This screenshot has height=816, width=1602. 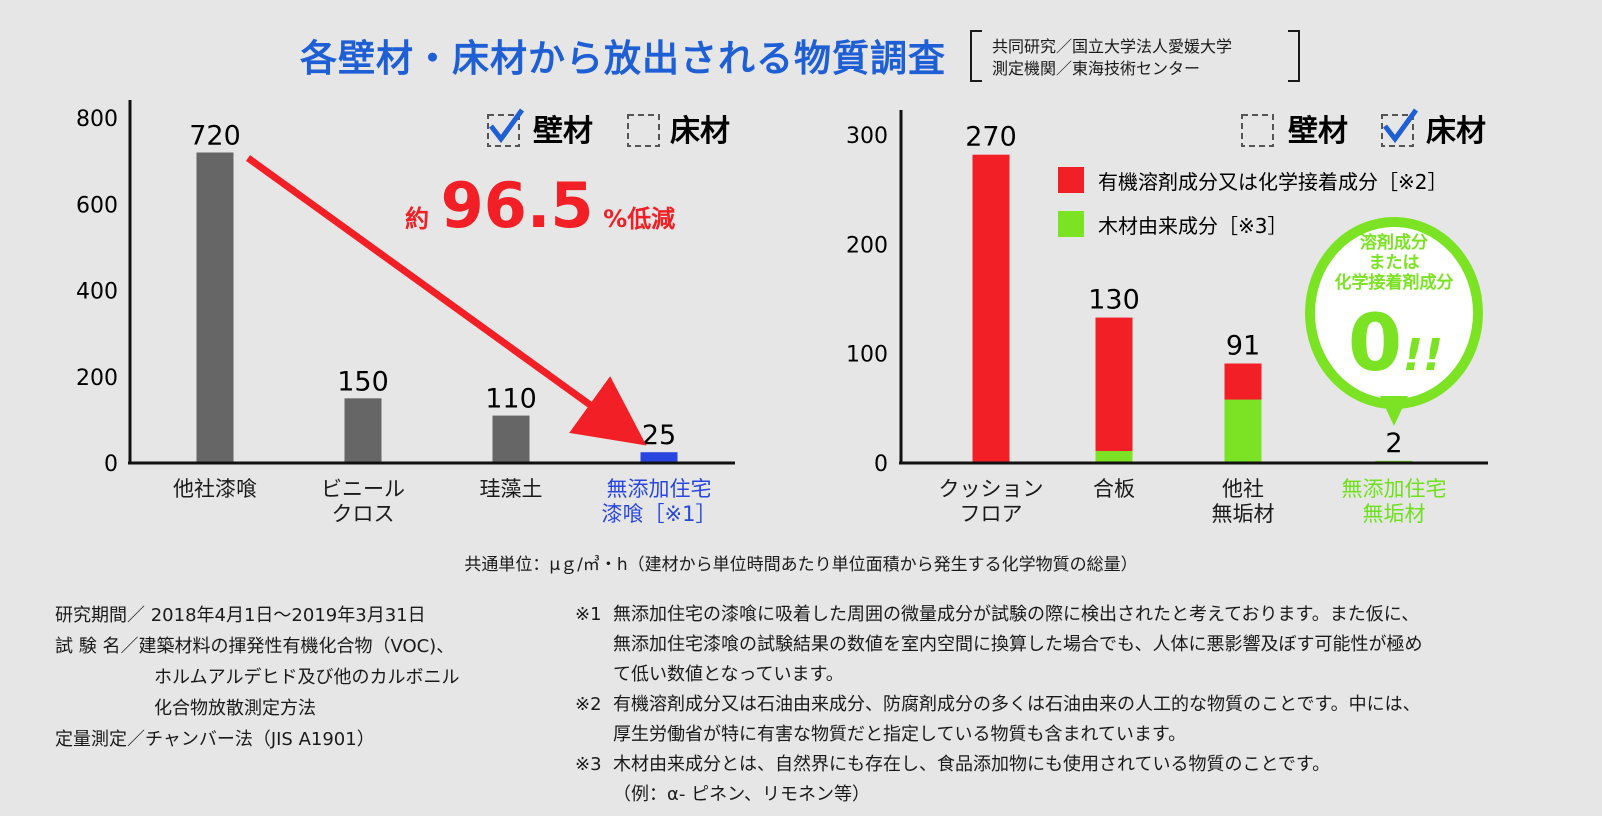 I want to click on footnote-mark: ※1, so click(x=588, y=614).